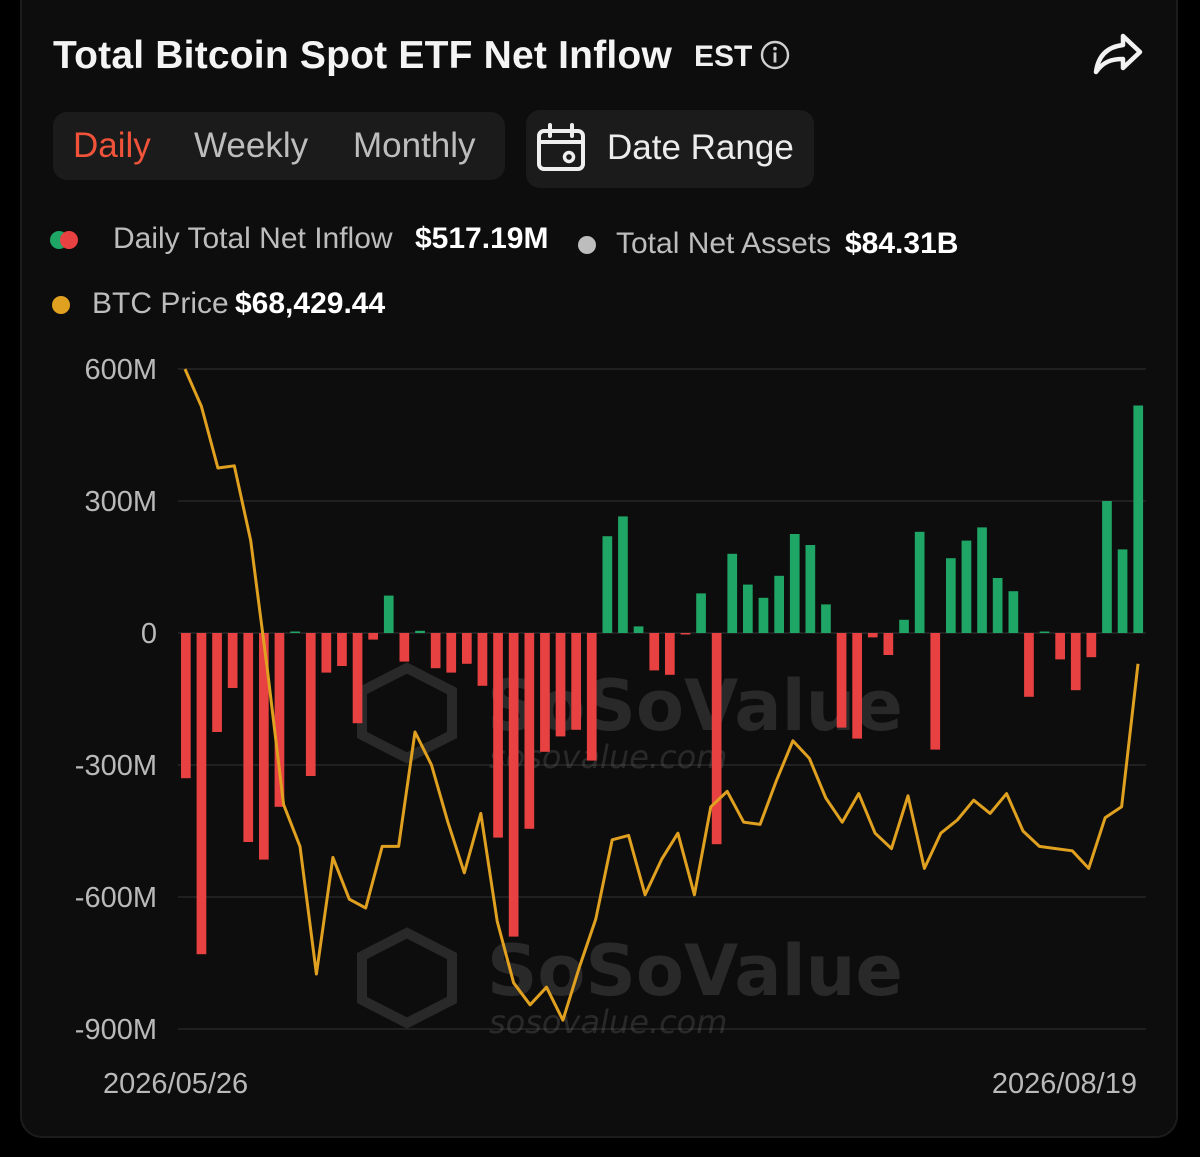  Describe the element at coordinates (149, 634) in the screenshot. I see `y-tick-label: 0` at that location.